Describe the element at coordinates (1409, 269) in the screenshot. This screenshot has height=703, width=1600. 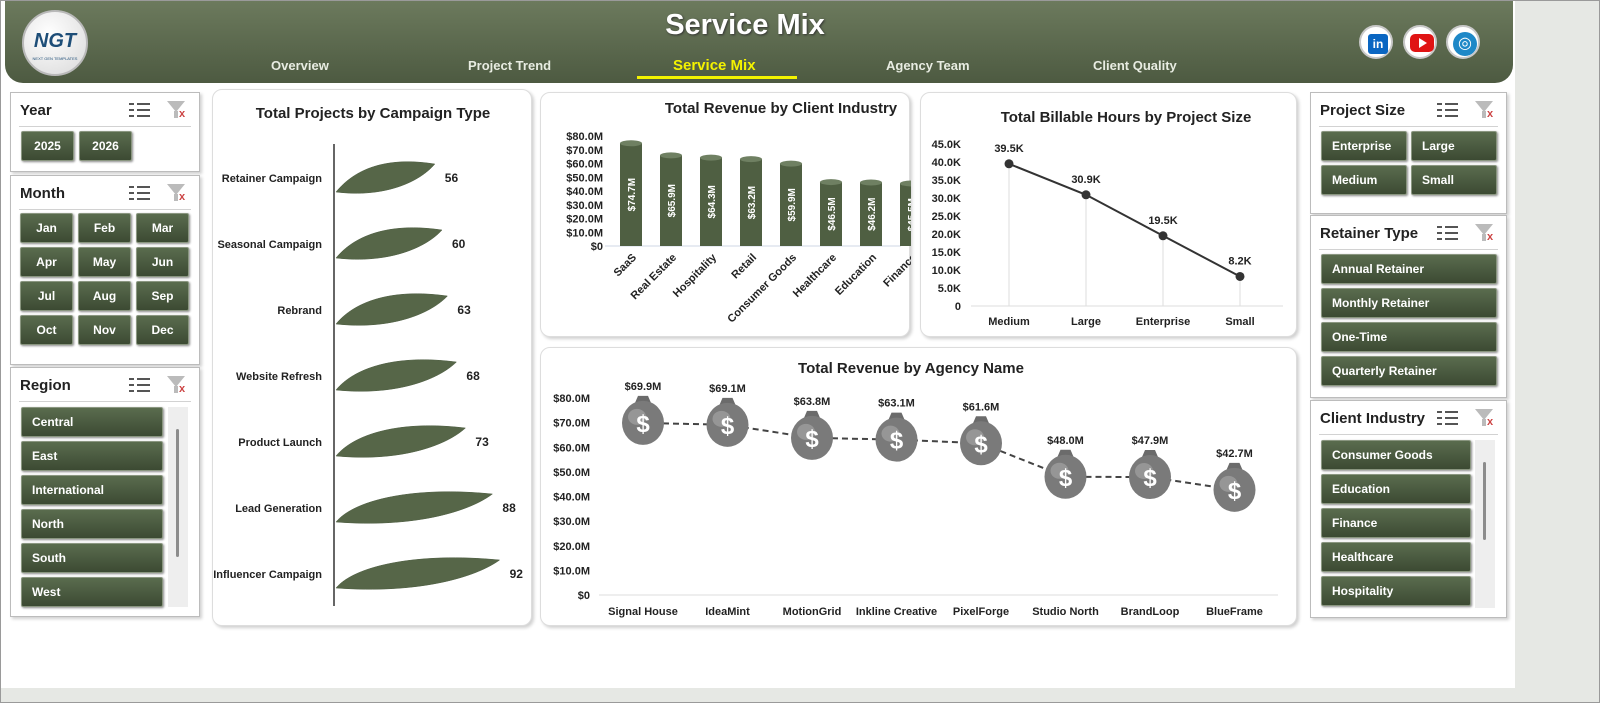
I see `slicer-item-annual-retainer: Annual Retainer` at that location.